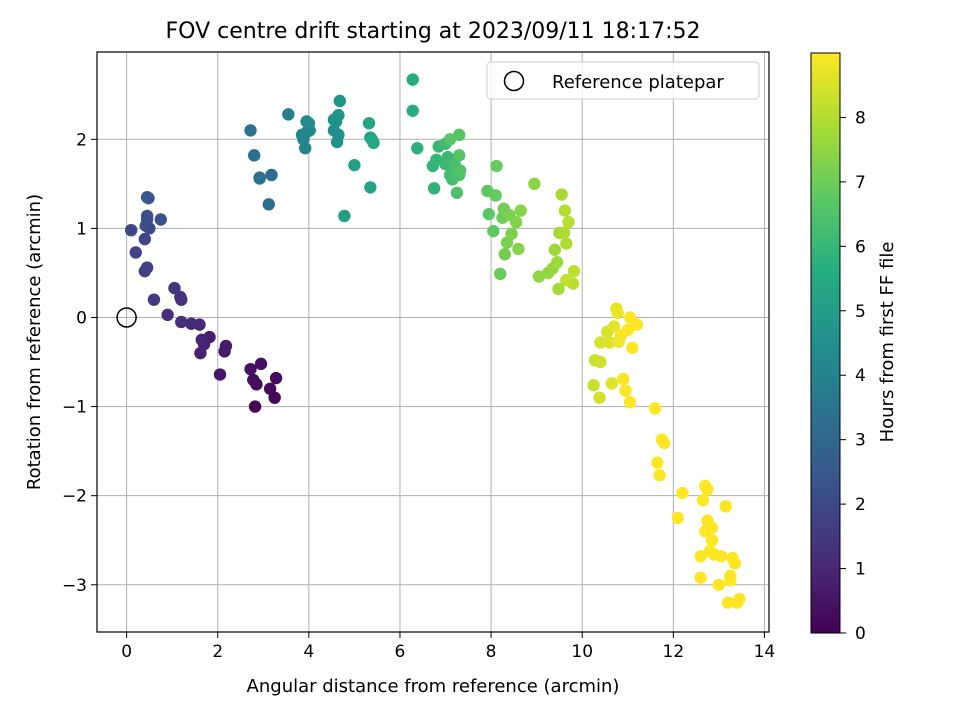  What do you see at coordinates (825, 343) in the screenshot?
I see `colorbar-gradient` at bounding box center [825, 343].